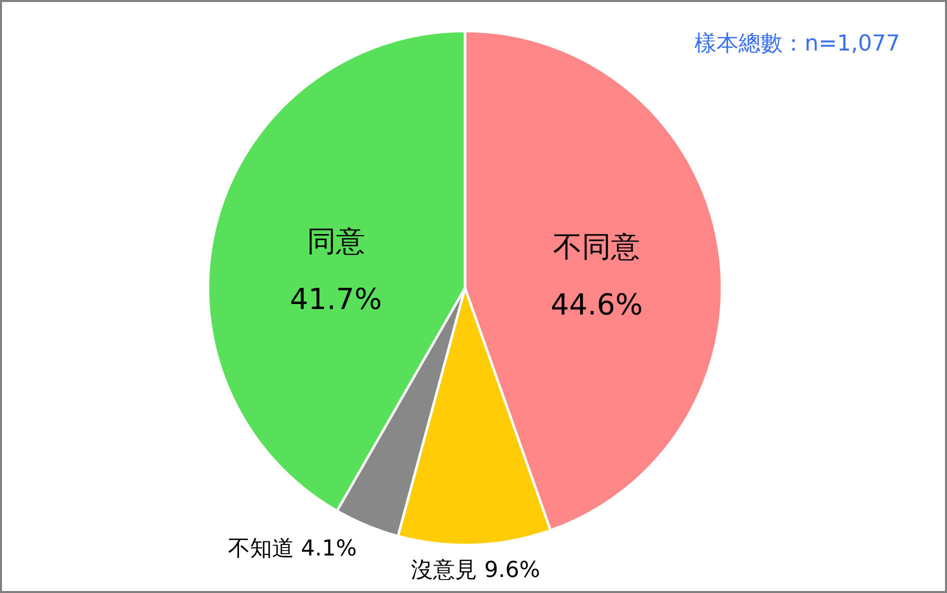  What do you see at coordinates (336, 299) in the screenshot?
I see `data-label: 41.7%` at bounding box center [336, 299].